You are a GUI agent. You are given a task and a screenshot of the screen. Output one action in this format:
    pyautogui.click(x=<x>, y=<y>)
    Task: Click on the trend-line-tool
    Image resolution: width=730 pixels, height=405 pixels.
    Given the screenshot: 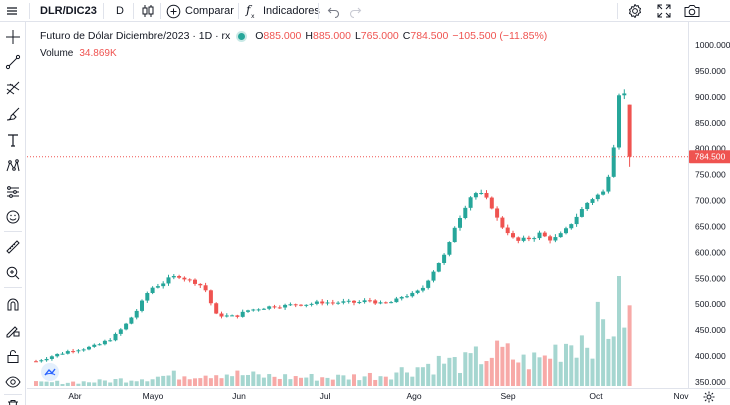 What is the action you would take?
    pyautogui.click(x=13, y=62)
    